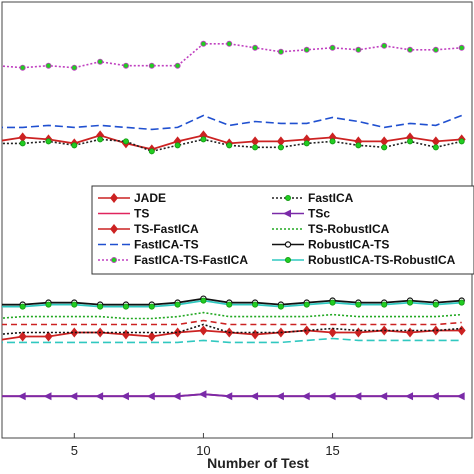 This screenshot has width=474, height=474. What do you see at coordinates (150, 198) in the screenshot?
I see `legend-label: JADE` at bounding box center [150, 198].